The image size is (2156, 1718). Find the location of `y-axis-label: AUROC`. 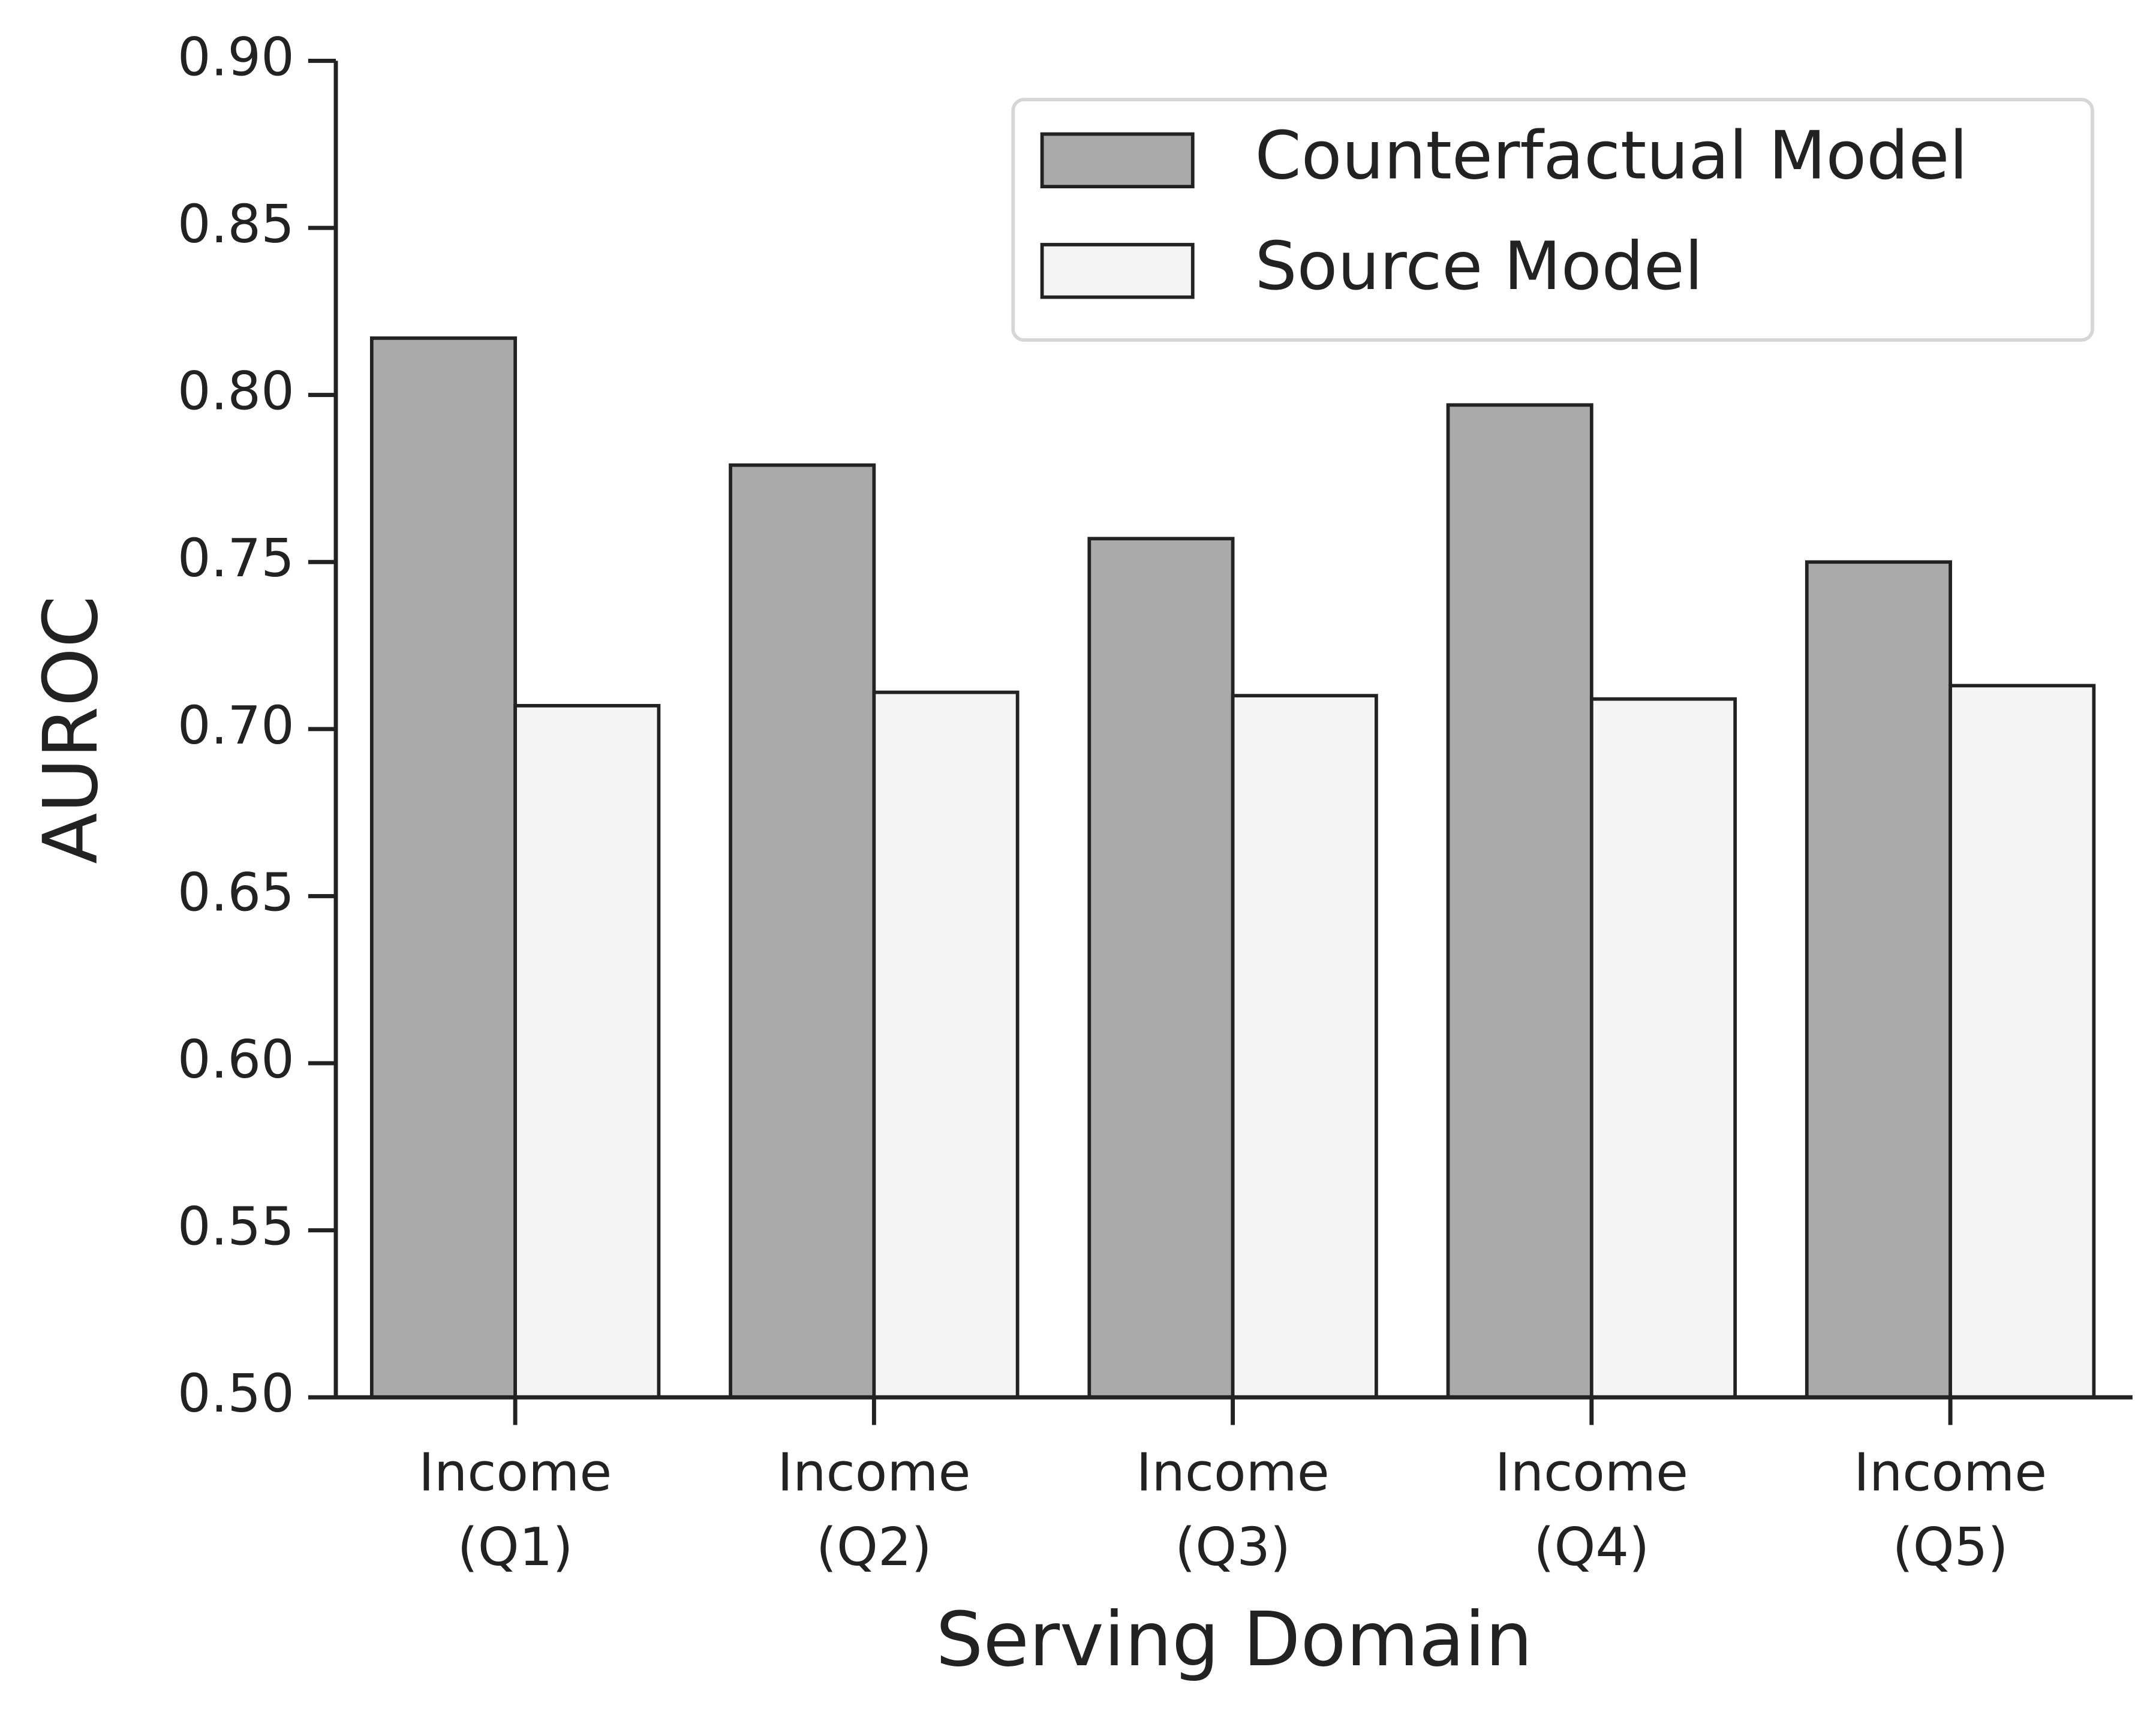

y-axis-label: AUROC is located at coordinates (71, 729).